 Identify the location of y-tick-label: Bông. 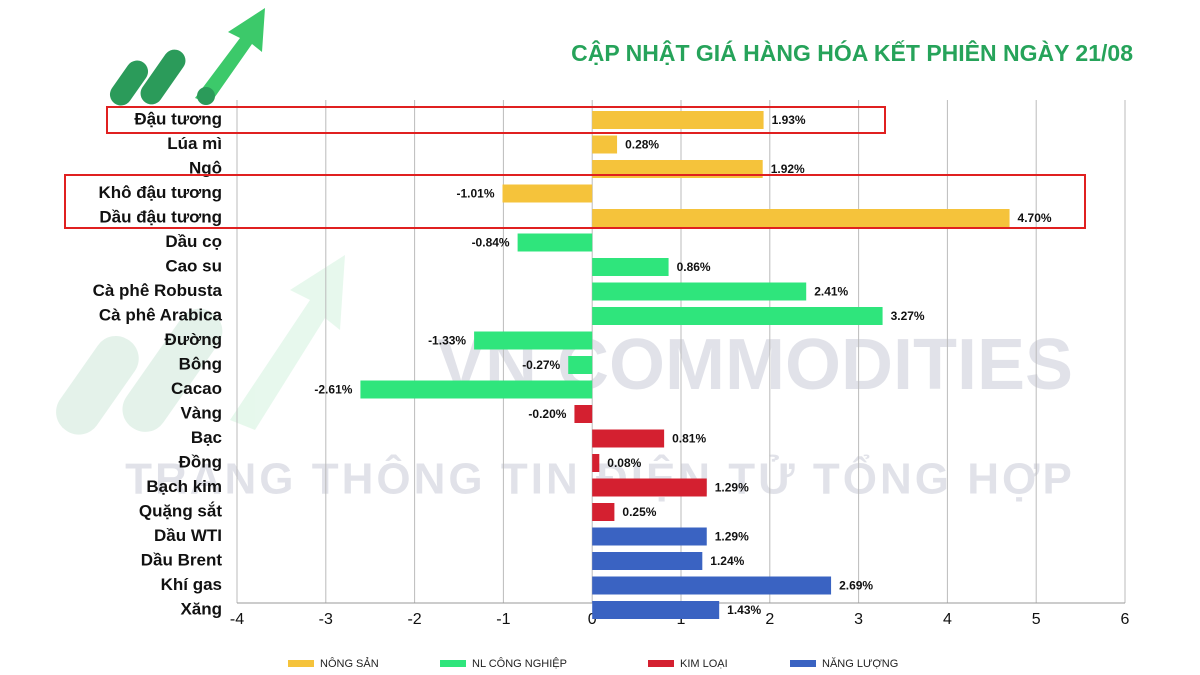
(200, 363).